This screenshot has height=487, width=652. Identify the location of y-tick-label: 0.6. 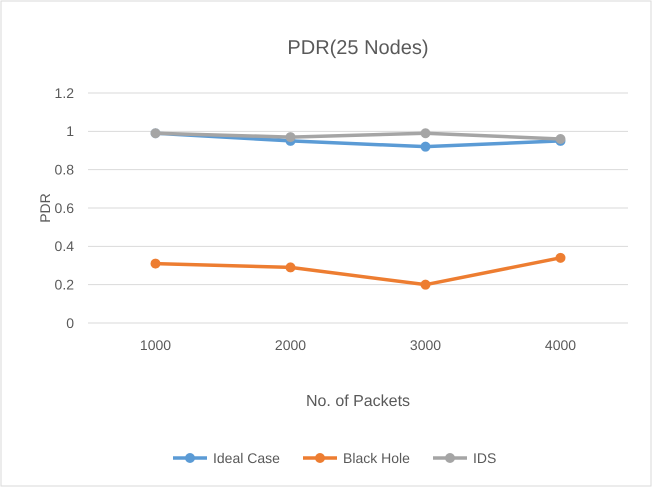
(64, 208).